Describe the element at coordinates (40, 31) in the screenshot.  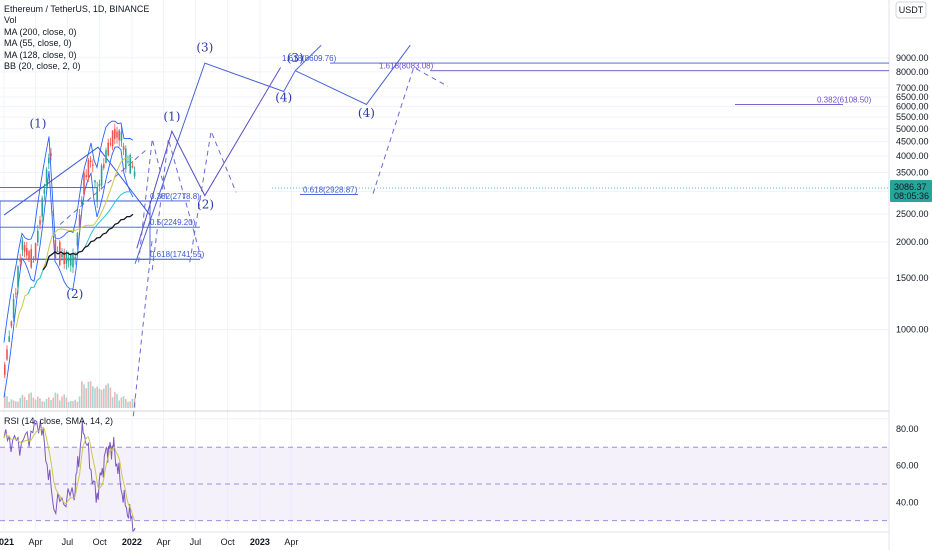
I see `legend-line: MA (200, close, 0)` at that location.